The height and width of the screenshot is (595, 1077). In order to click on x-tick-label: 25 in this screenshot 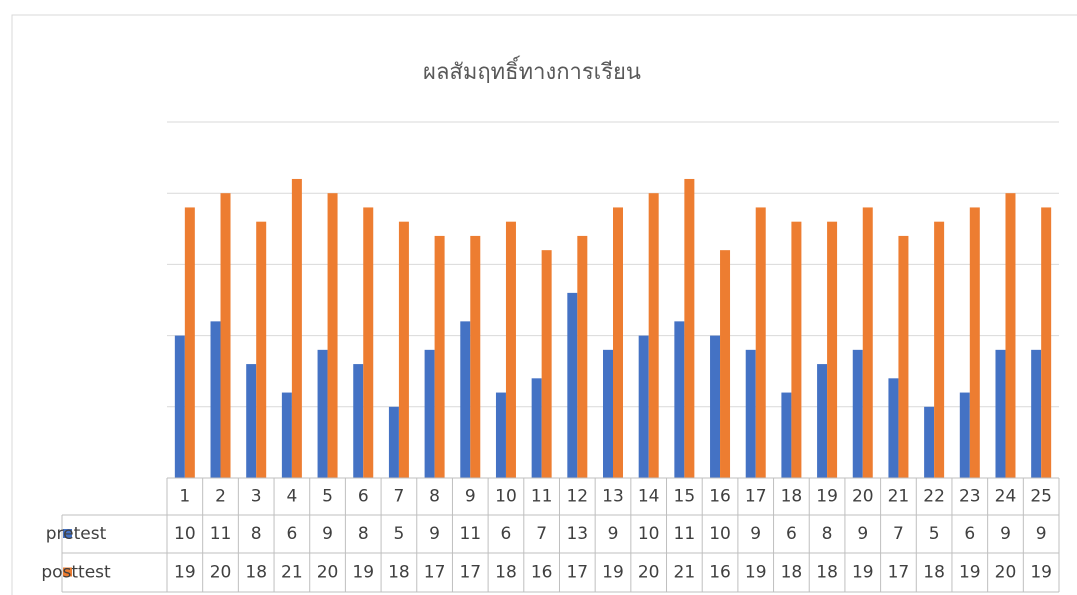, I will do `click(1041, 497)`.